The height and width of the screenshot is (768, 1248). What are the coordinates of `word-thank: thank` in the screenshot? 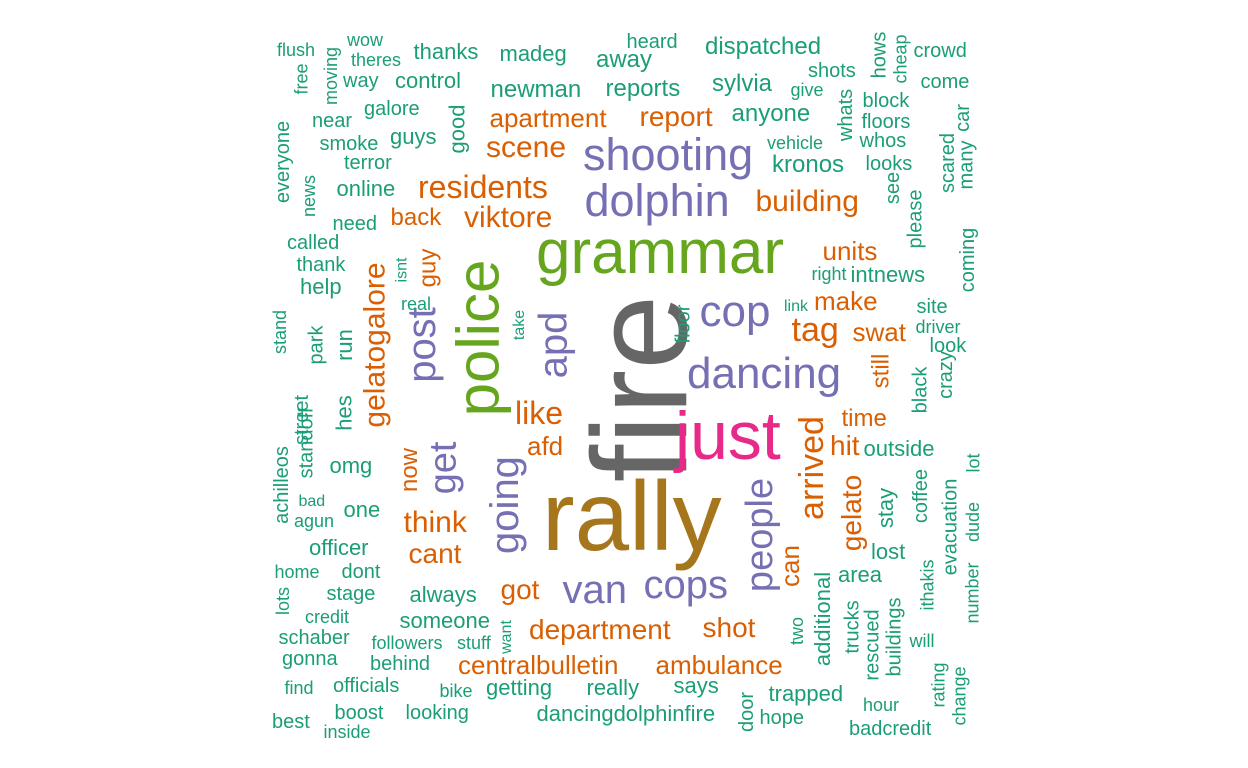 It's located at (321, 265).